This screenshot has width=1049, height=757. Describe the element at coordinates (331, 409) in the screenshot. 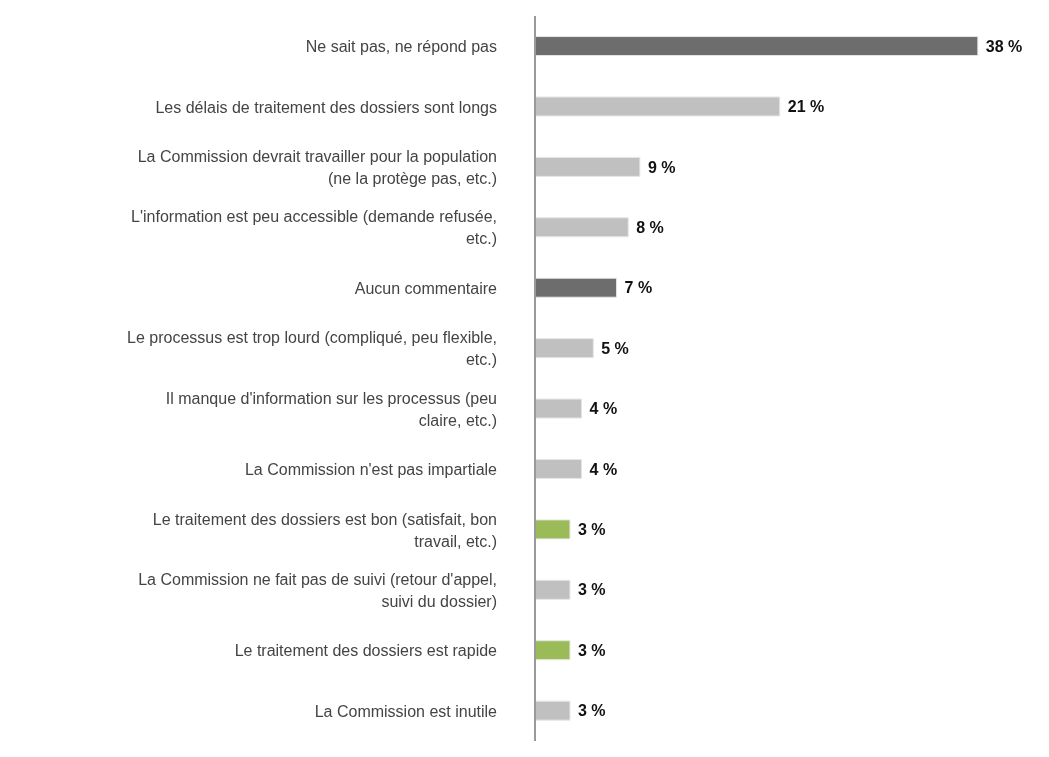

I see `y-tick-label: Il manque d'information sur les processus (peu claire, etc.)` at that location.